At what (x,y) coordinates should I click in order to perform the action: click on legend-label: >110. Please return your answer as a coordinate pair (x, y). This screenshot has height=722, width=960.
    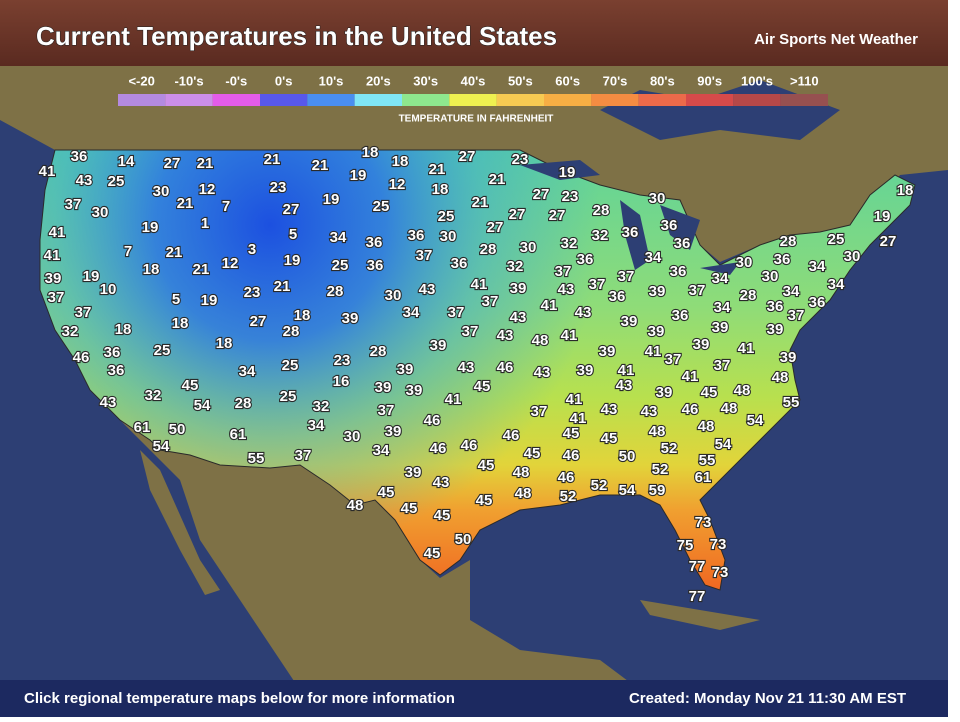
    Looking at the image, I should click on (804, 80).